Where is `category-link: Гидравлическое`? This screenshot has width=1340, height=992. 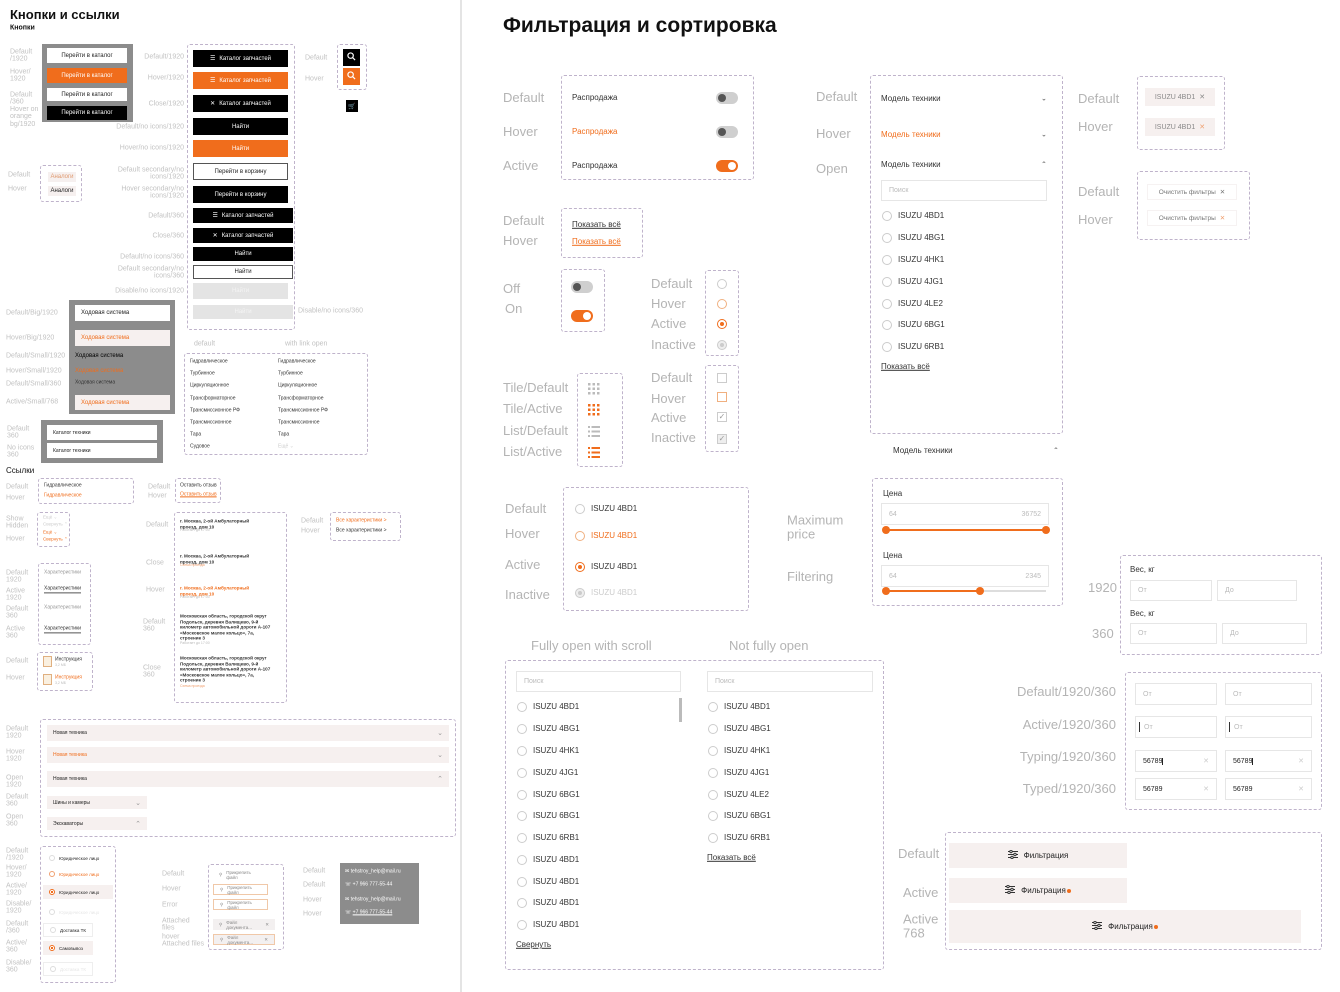 category-link: Гидравлическое is located at coordinates (209, 361).